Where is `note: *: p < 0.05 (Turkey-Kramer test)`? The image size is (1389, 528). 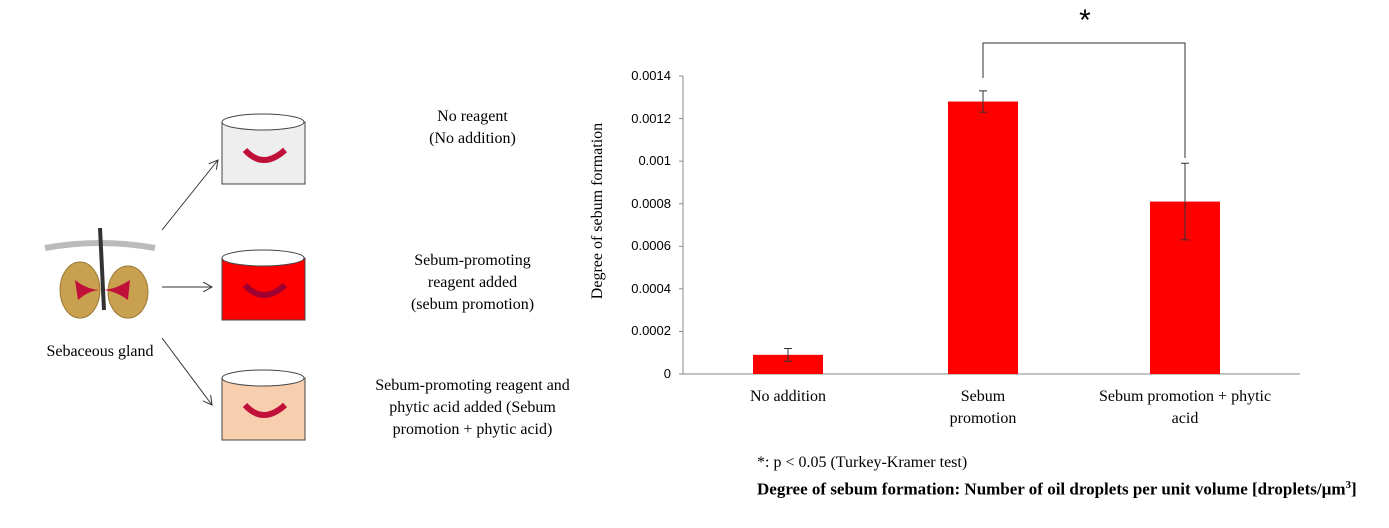 note: *: p < 0.05 (Turkey-Kramer test) is located at coordinates (862, 462).